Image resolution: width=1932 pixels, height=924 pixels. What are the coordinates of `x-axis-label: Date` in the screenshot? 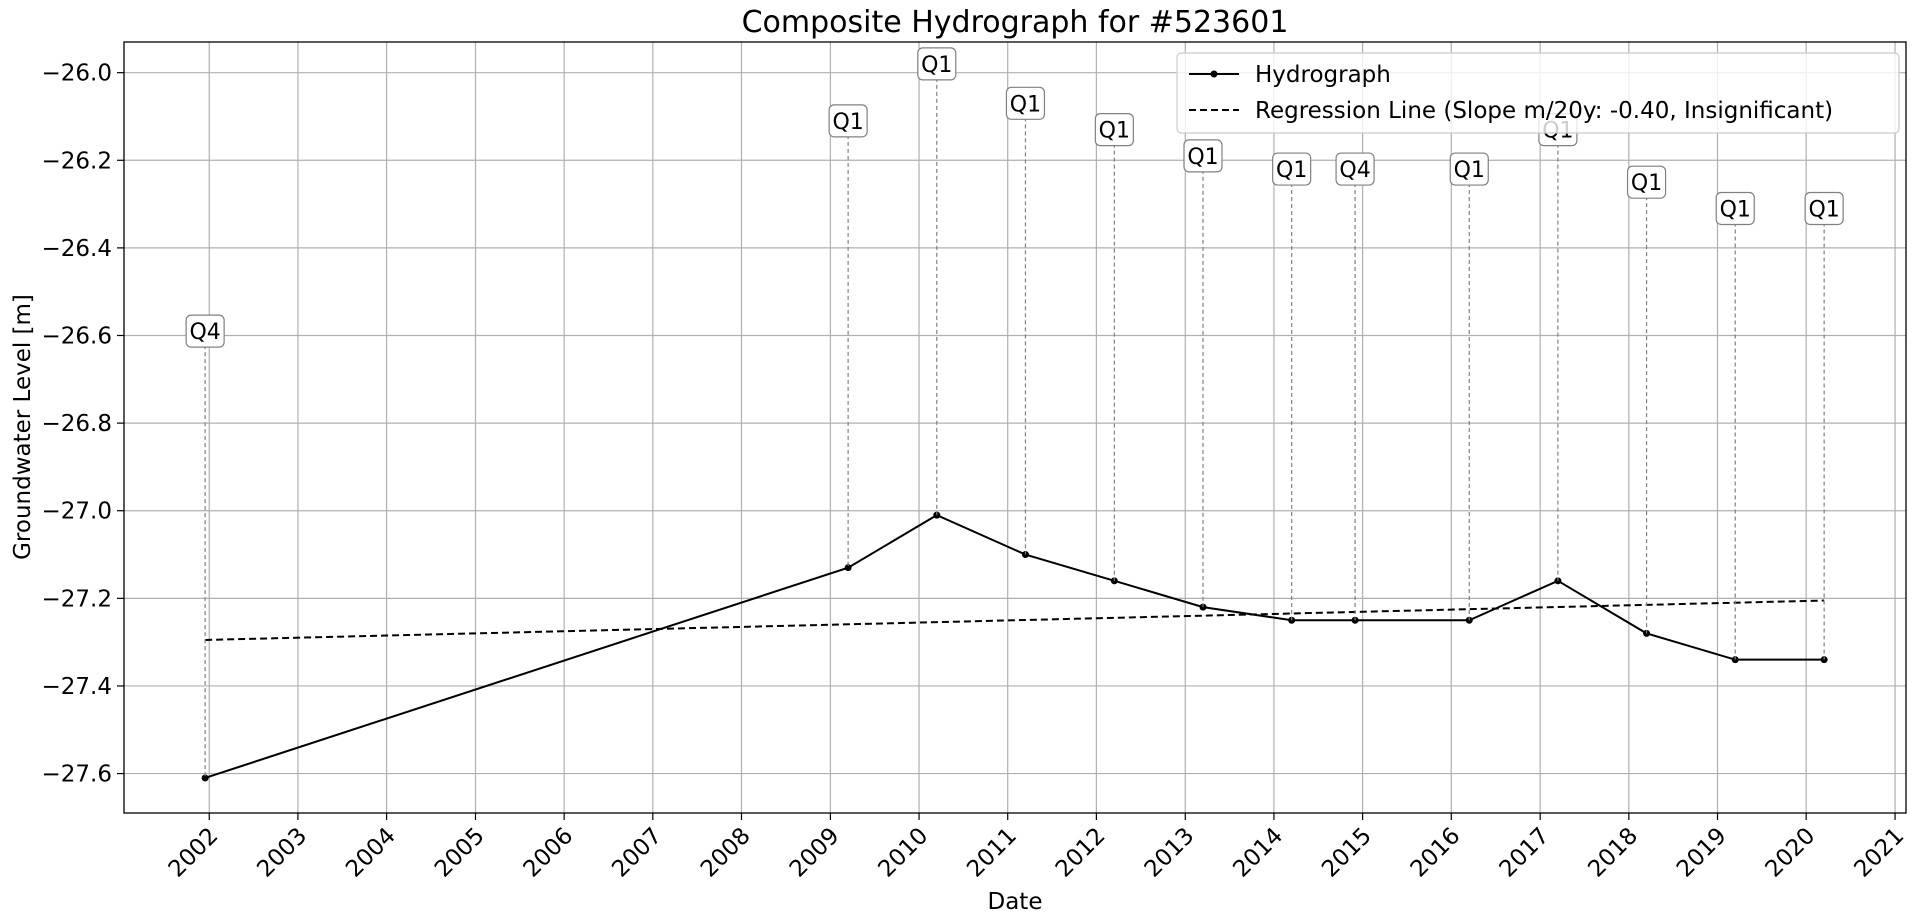 It's located at (1015, 902).